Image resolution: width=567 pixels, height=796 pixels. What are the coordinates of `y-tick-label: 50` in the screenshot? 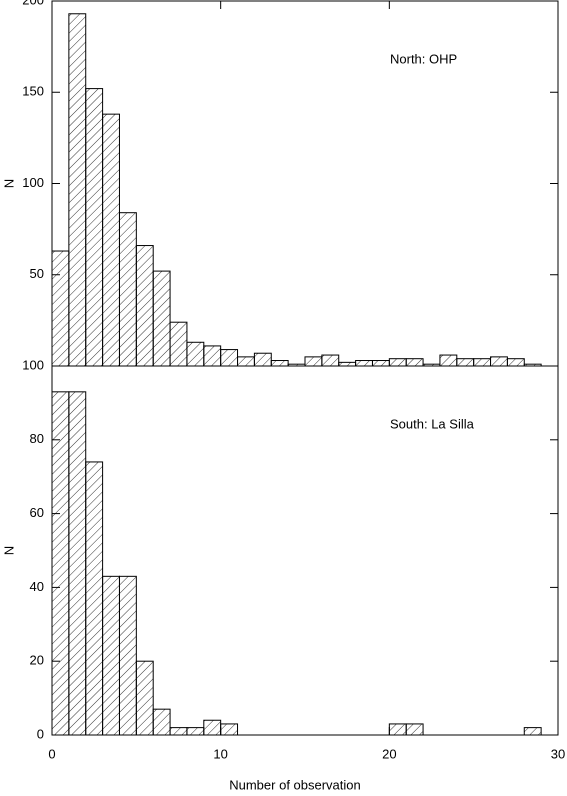 It's located at (37, 273).